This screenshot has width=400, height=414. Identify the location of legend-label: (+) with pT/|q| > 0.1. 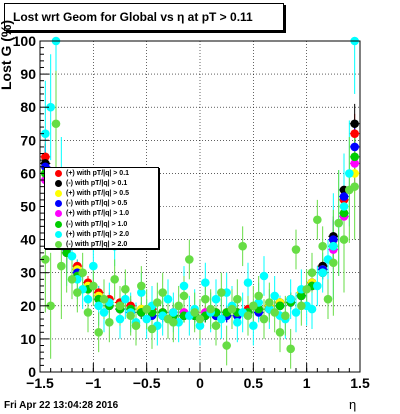
(98, 173).